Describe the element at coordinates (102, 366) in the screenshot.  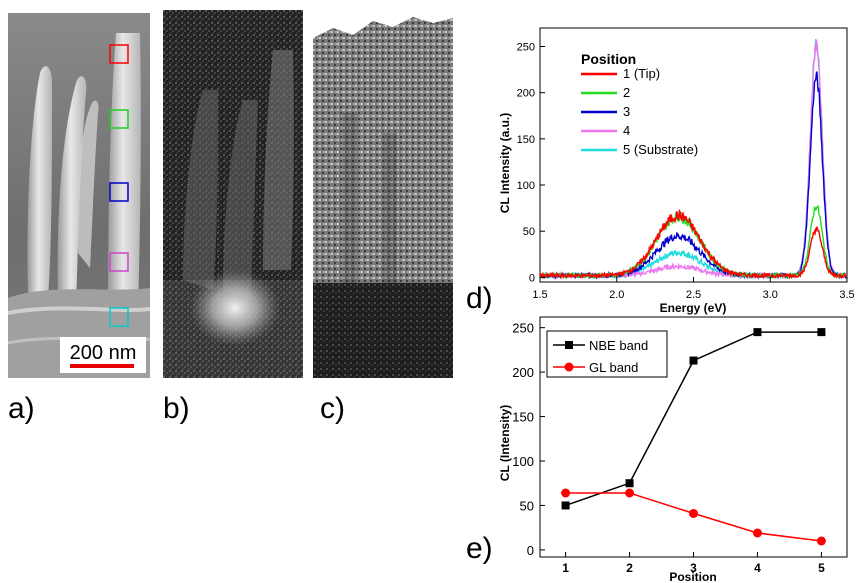
I see `scale-bar` at that location.